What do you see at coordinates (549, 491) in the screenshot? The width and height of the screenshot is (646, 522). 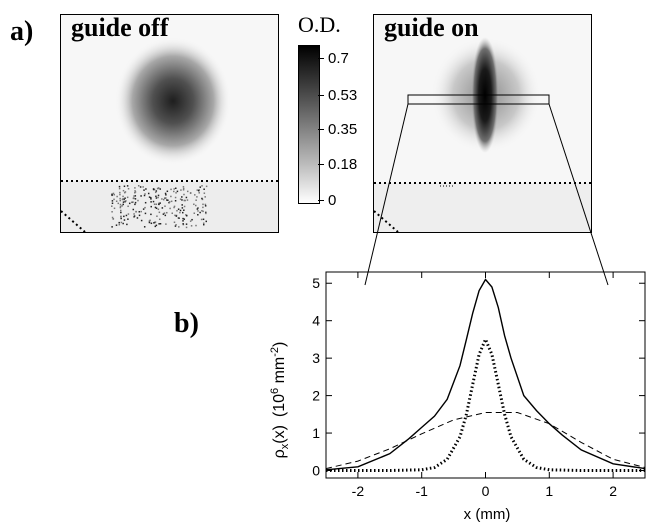 I see `x-tick-label: 1` at bounding box center [549, 491].